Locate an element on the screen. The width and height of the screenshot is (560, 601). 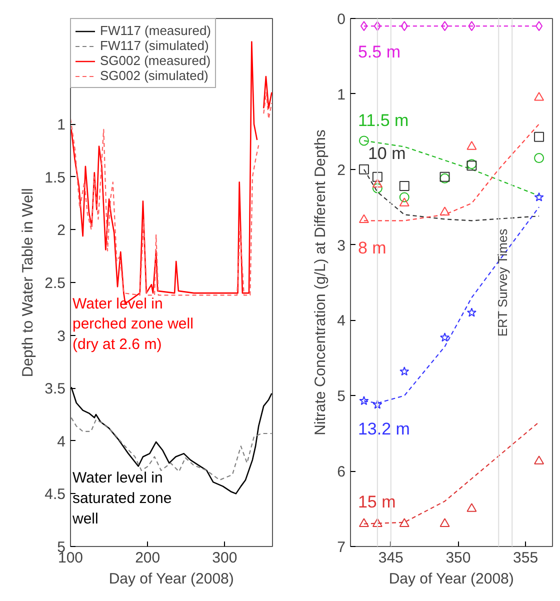
series-label: 13.2 m is located at coordinates (384, 428).